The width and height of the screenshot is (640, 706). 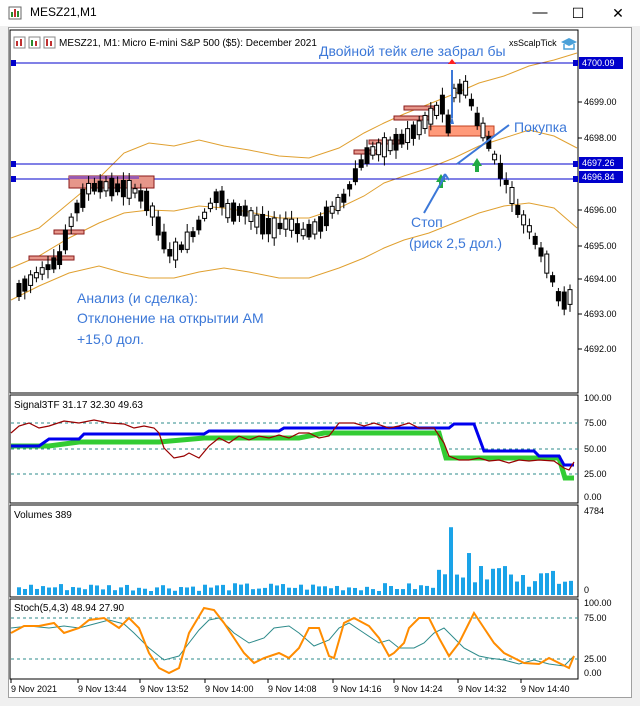 What do you see at coordinates (482, 689) in the screenshot?
I see `time-tick: 9 Nov 14:32` at bounding box center [482, 689].